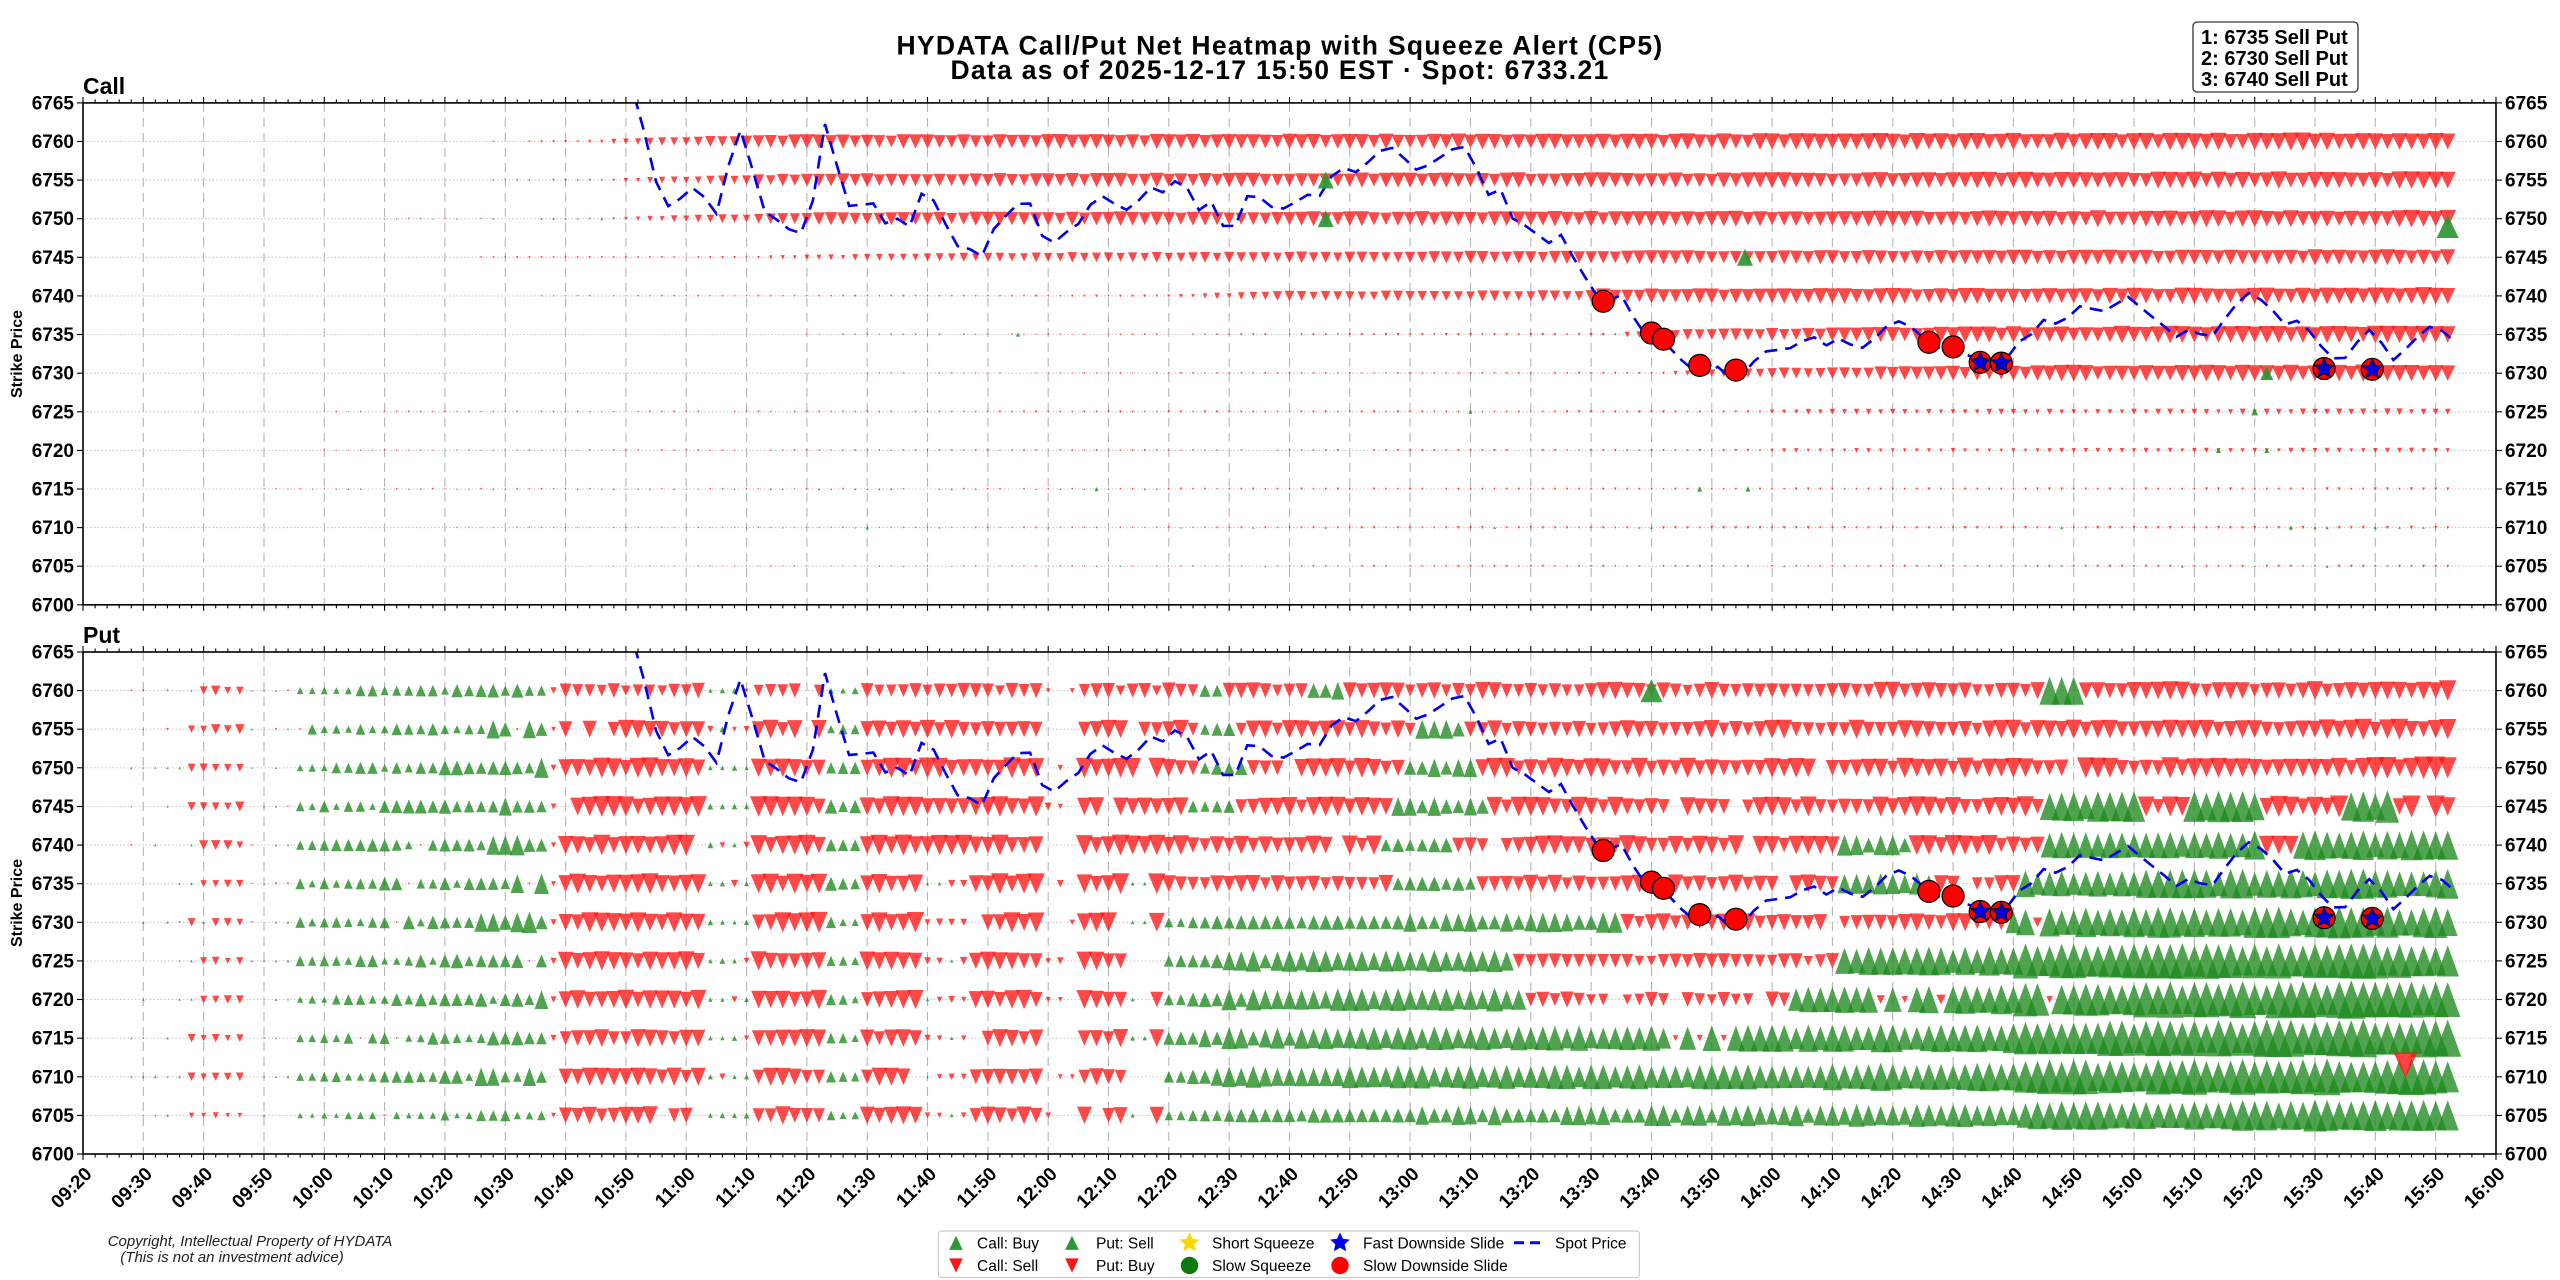 This screenshot has height=1280, width=2560. What do you see at coordinates (1591, 1243) in the screenshot?
I see `svg-text: Spot Price` at bounding box center [1591, 1243].